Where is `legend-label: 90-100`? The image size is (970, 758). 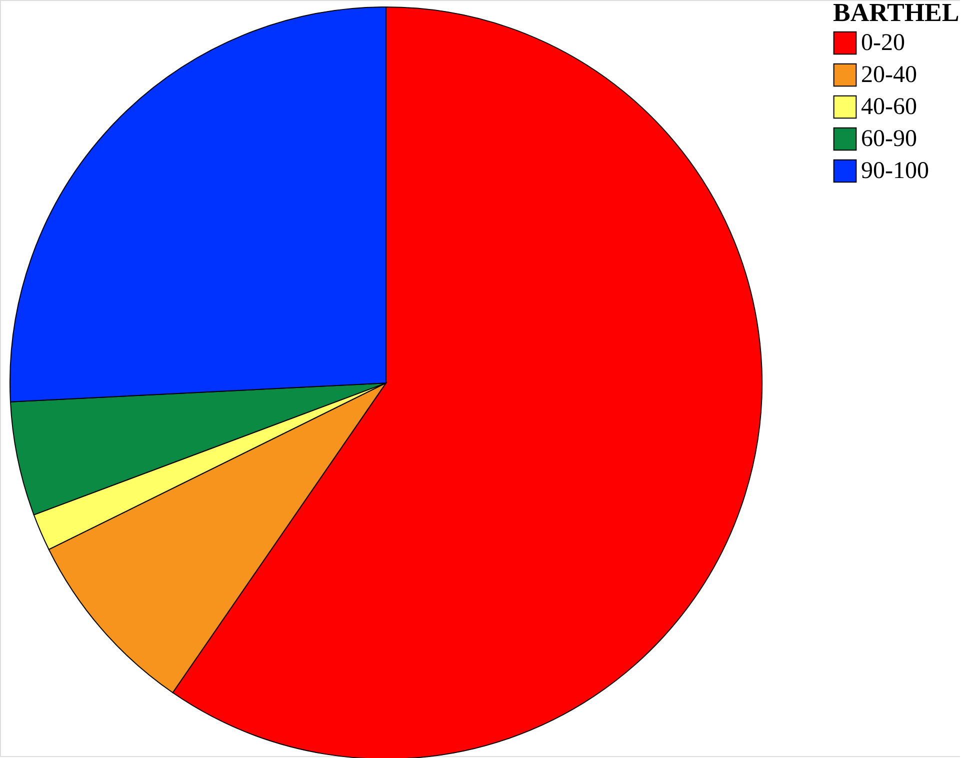 legend-label: 90-100 is located at coordinates (895, 171).